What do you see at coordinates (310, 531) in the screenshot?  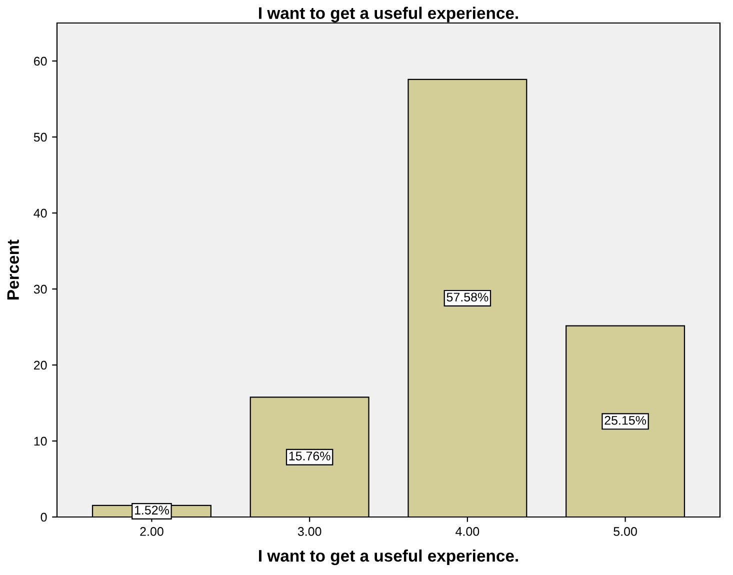 I see `x-tick-label: 3.00` at bounding box center [310, 531].